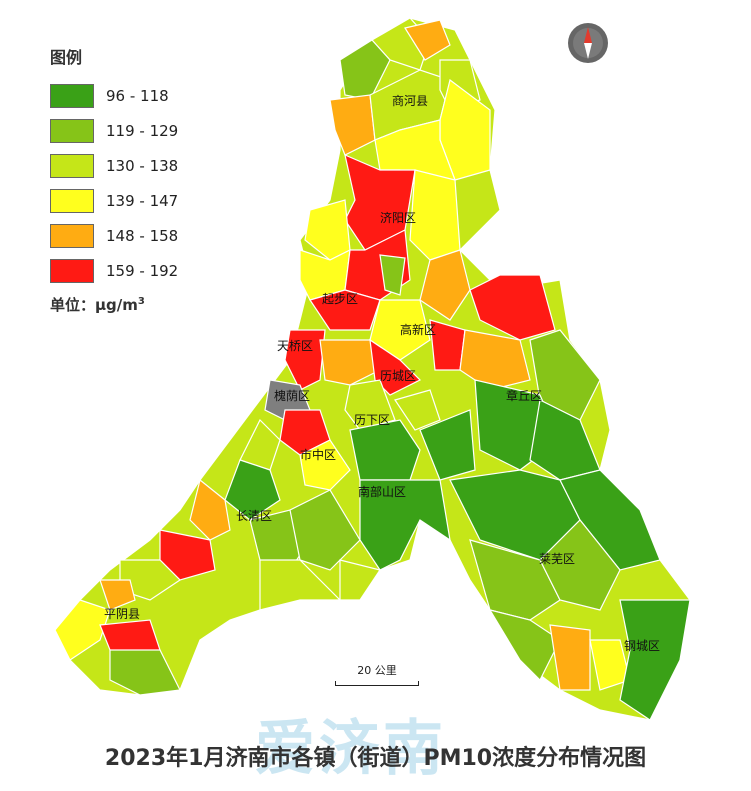  I want to click on district-label: 槐荫区, so click(292, 395).